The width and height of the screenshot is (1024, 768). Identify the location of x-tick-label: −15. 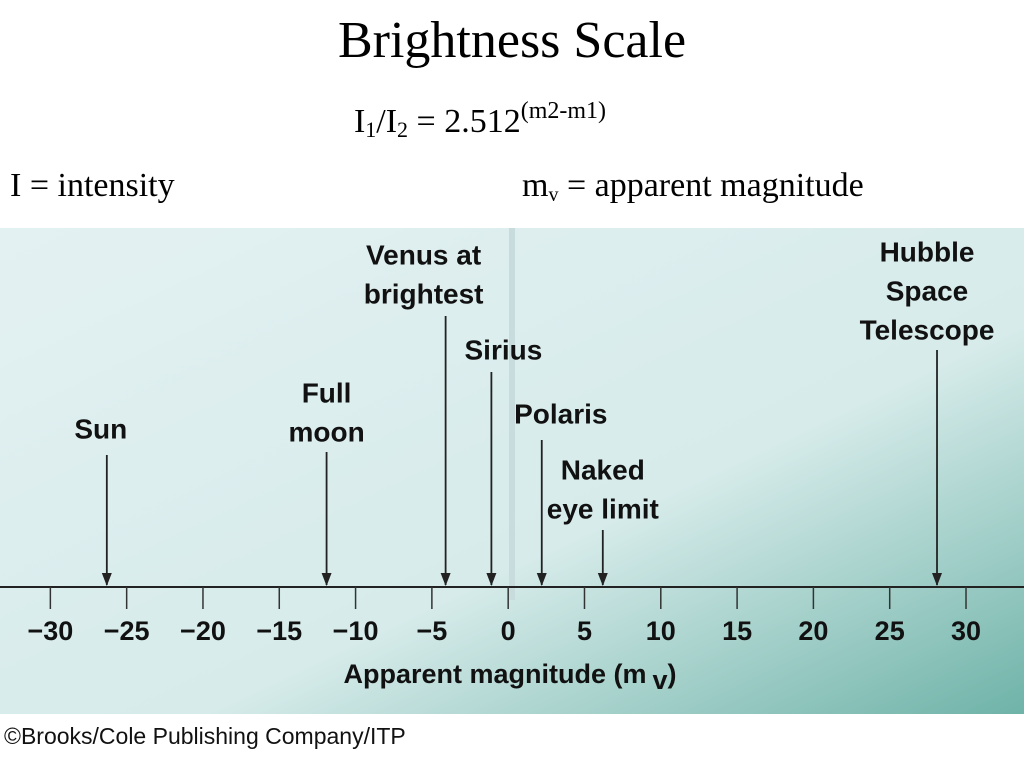
(279, 631).